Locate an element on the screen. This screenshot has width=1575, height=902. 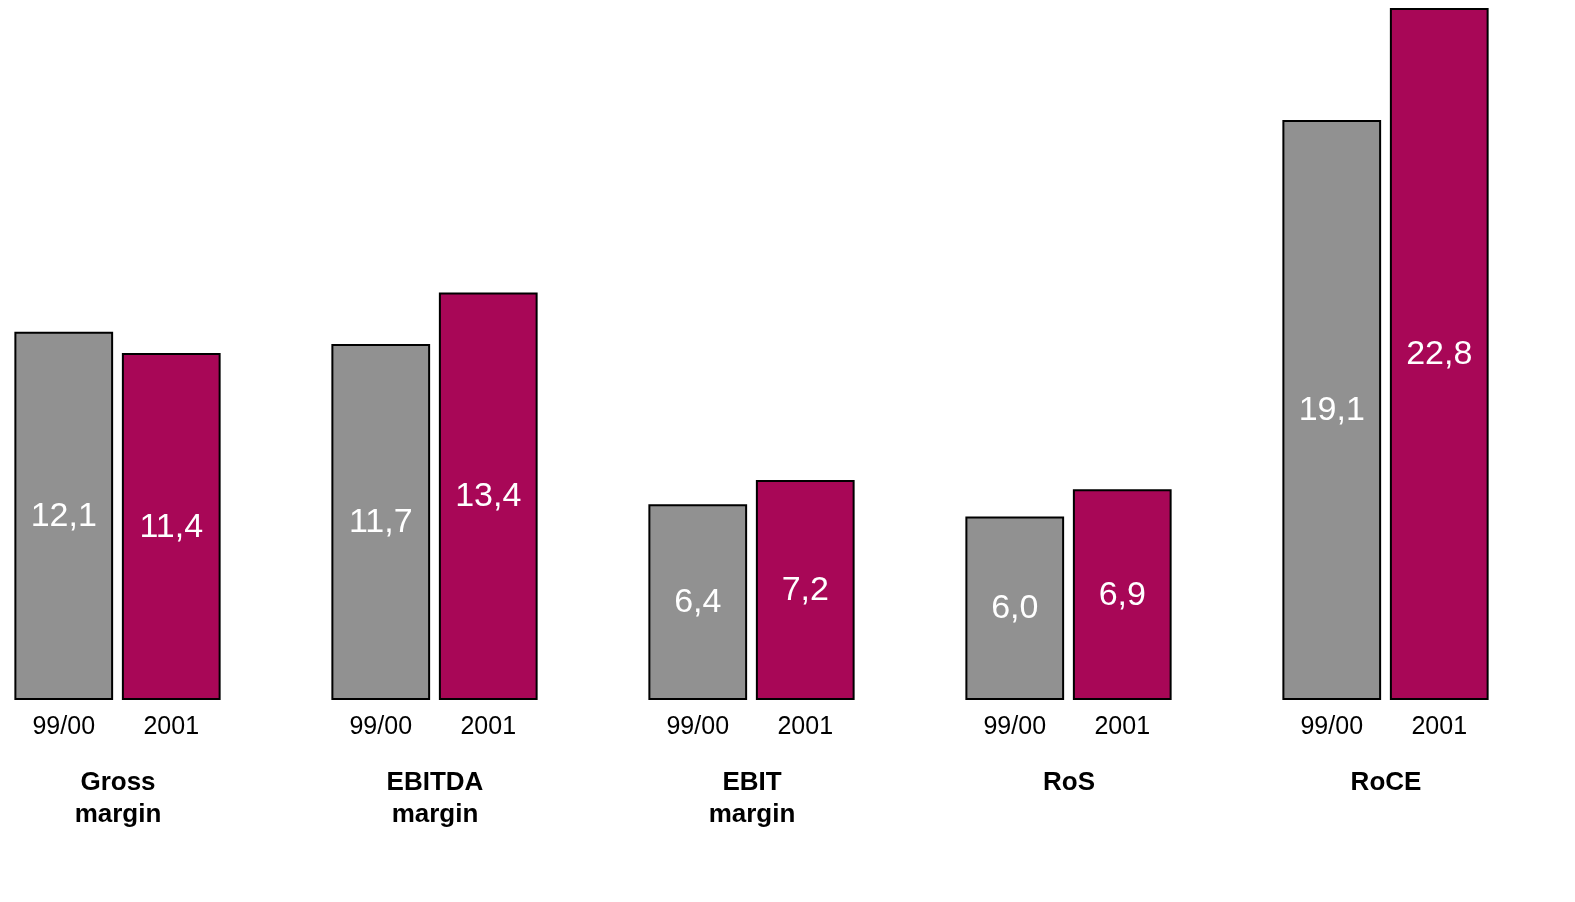
data-label: 12,1 is located at coordinates (63, 513).